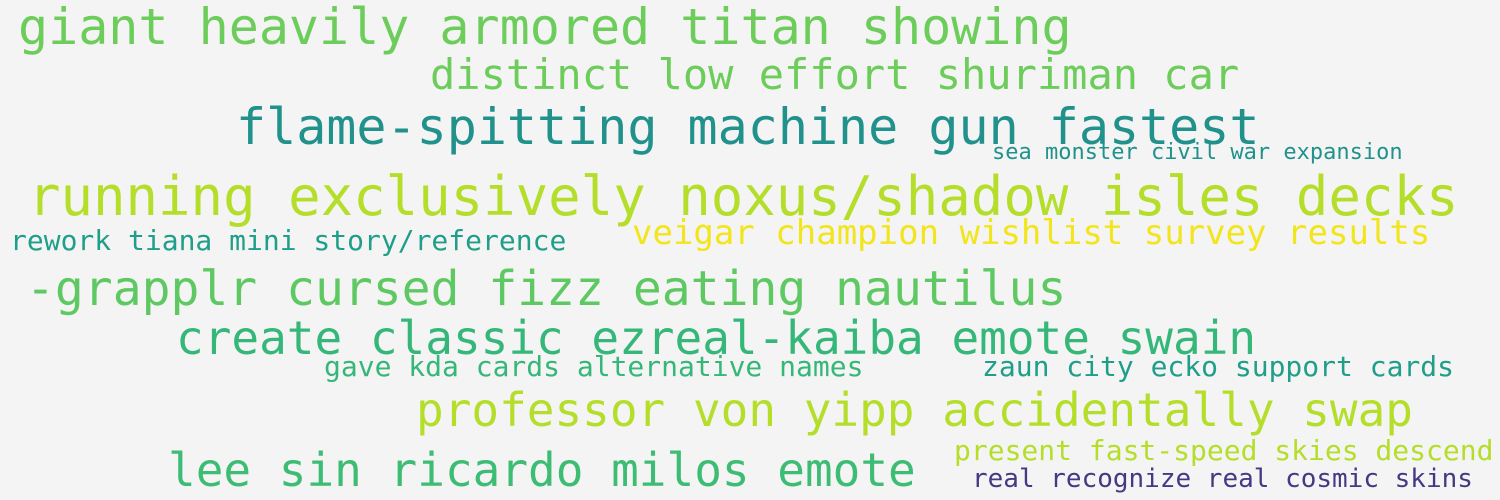 This screenshot has width=1500, height=500. Describe the element at coordinates (914, 410) in the screenshot. I see `word-cloud-phrase: professor von yipp accidentally swap` at that location.